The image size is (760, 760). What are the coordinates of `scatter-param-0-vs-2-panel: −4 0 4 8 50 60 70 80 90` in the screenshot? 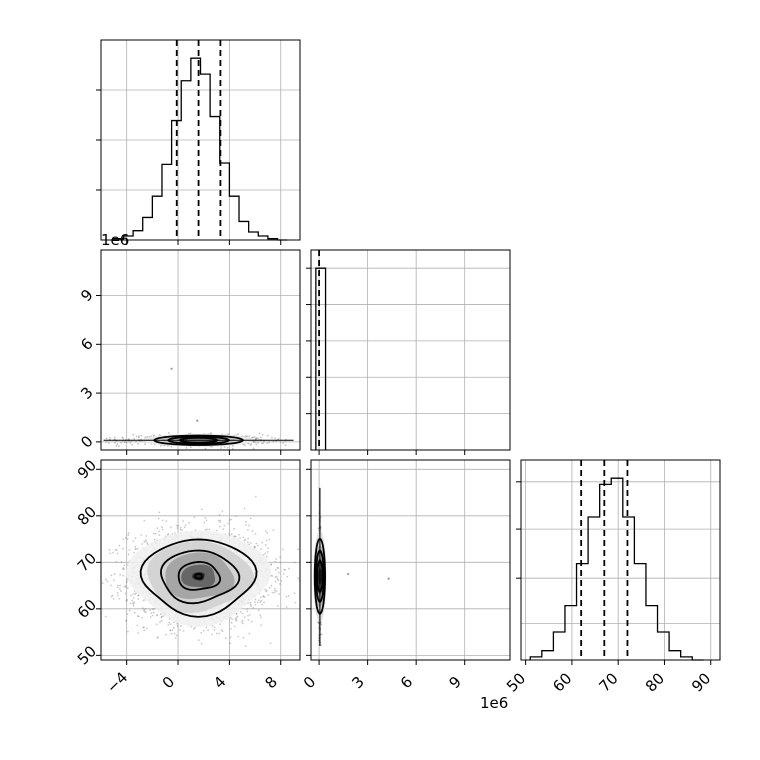 It's located at (187, 576).